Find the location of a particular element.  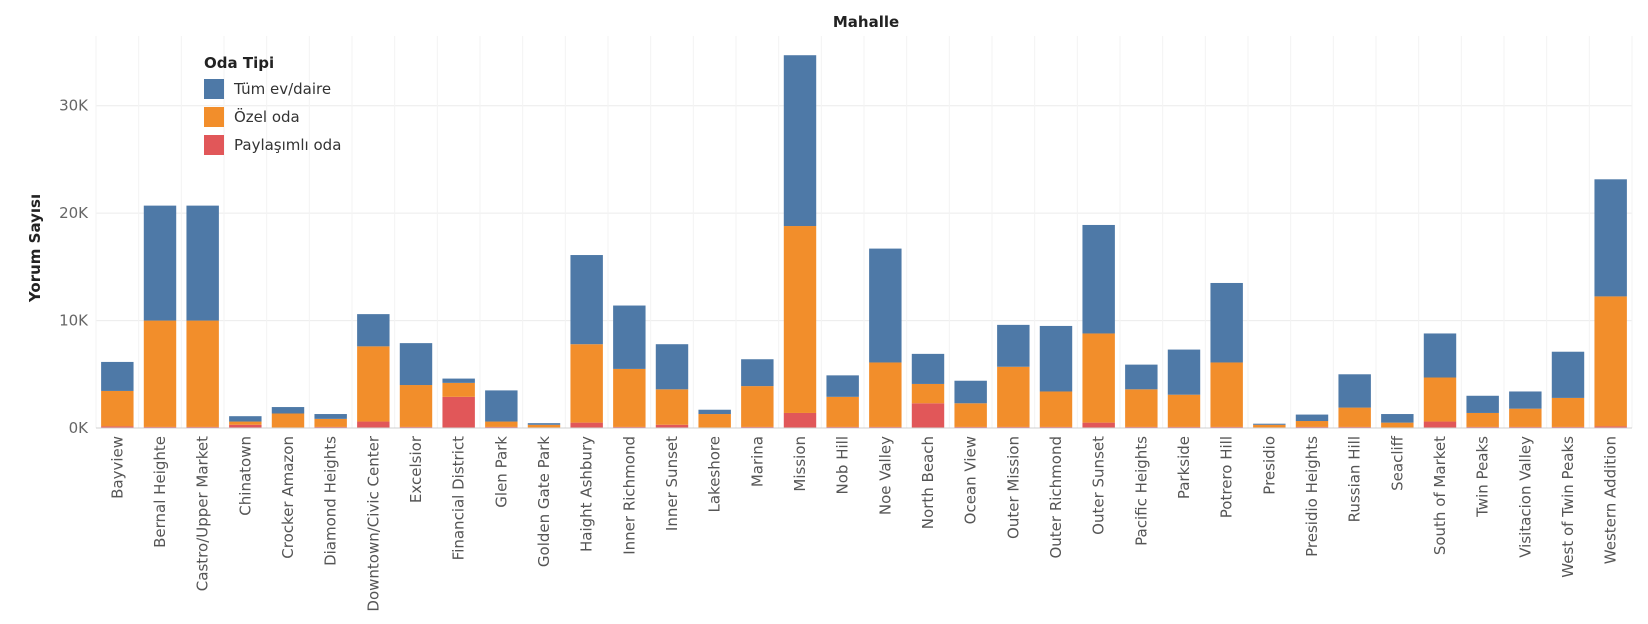

legend-title: Oda Tipi is located at coordinates (239, 63).